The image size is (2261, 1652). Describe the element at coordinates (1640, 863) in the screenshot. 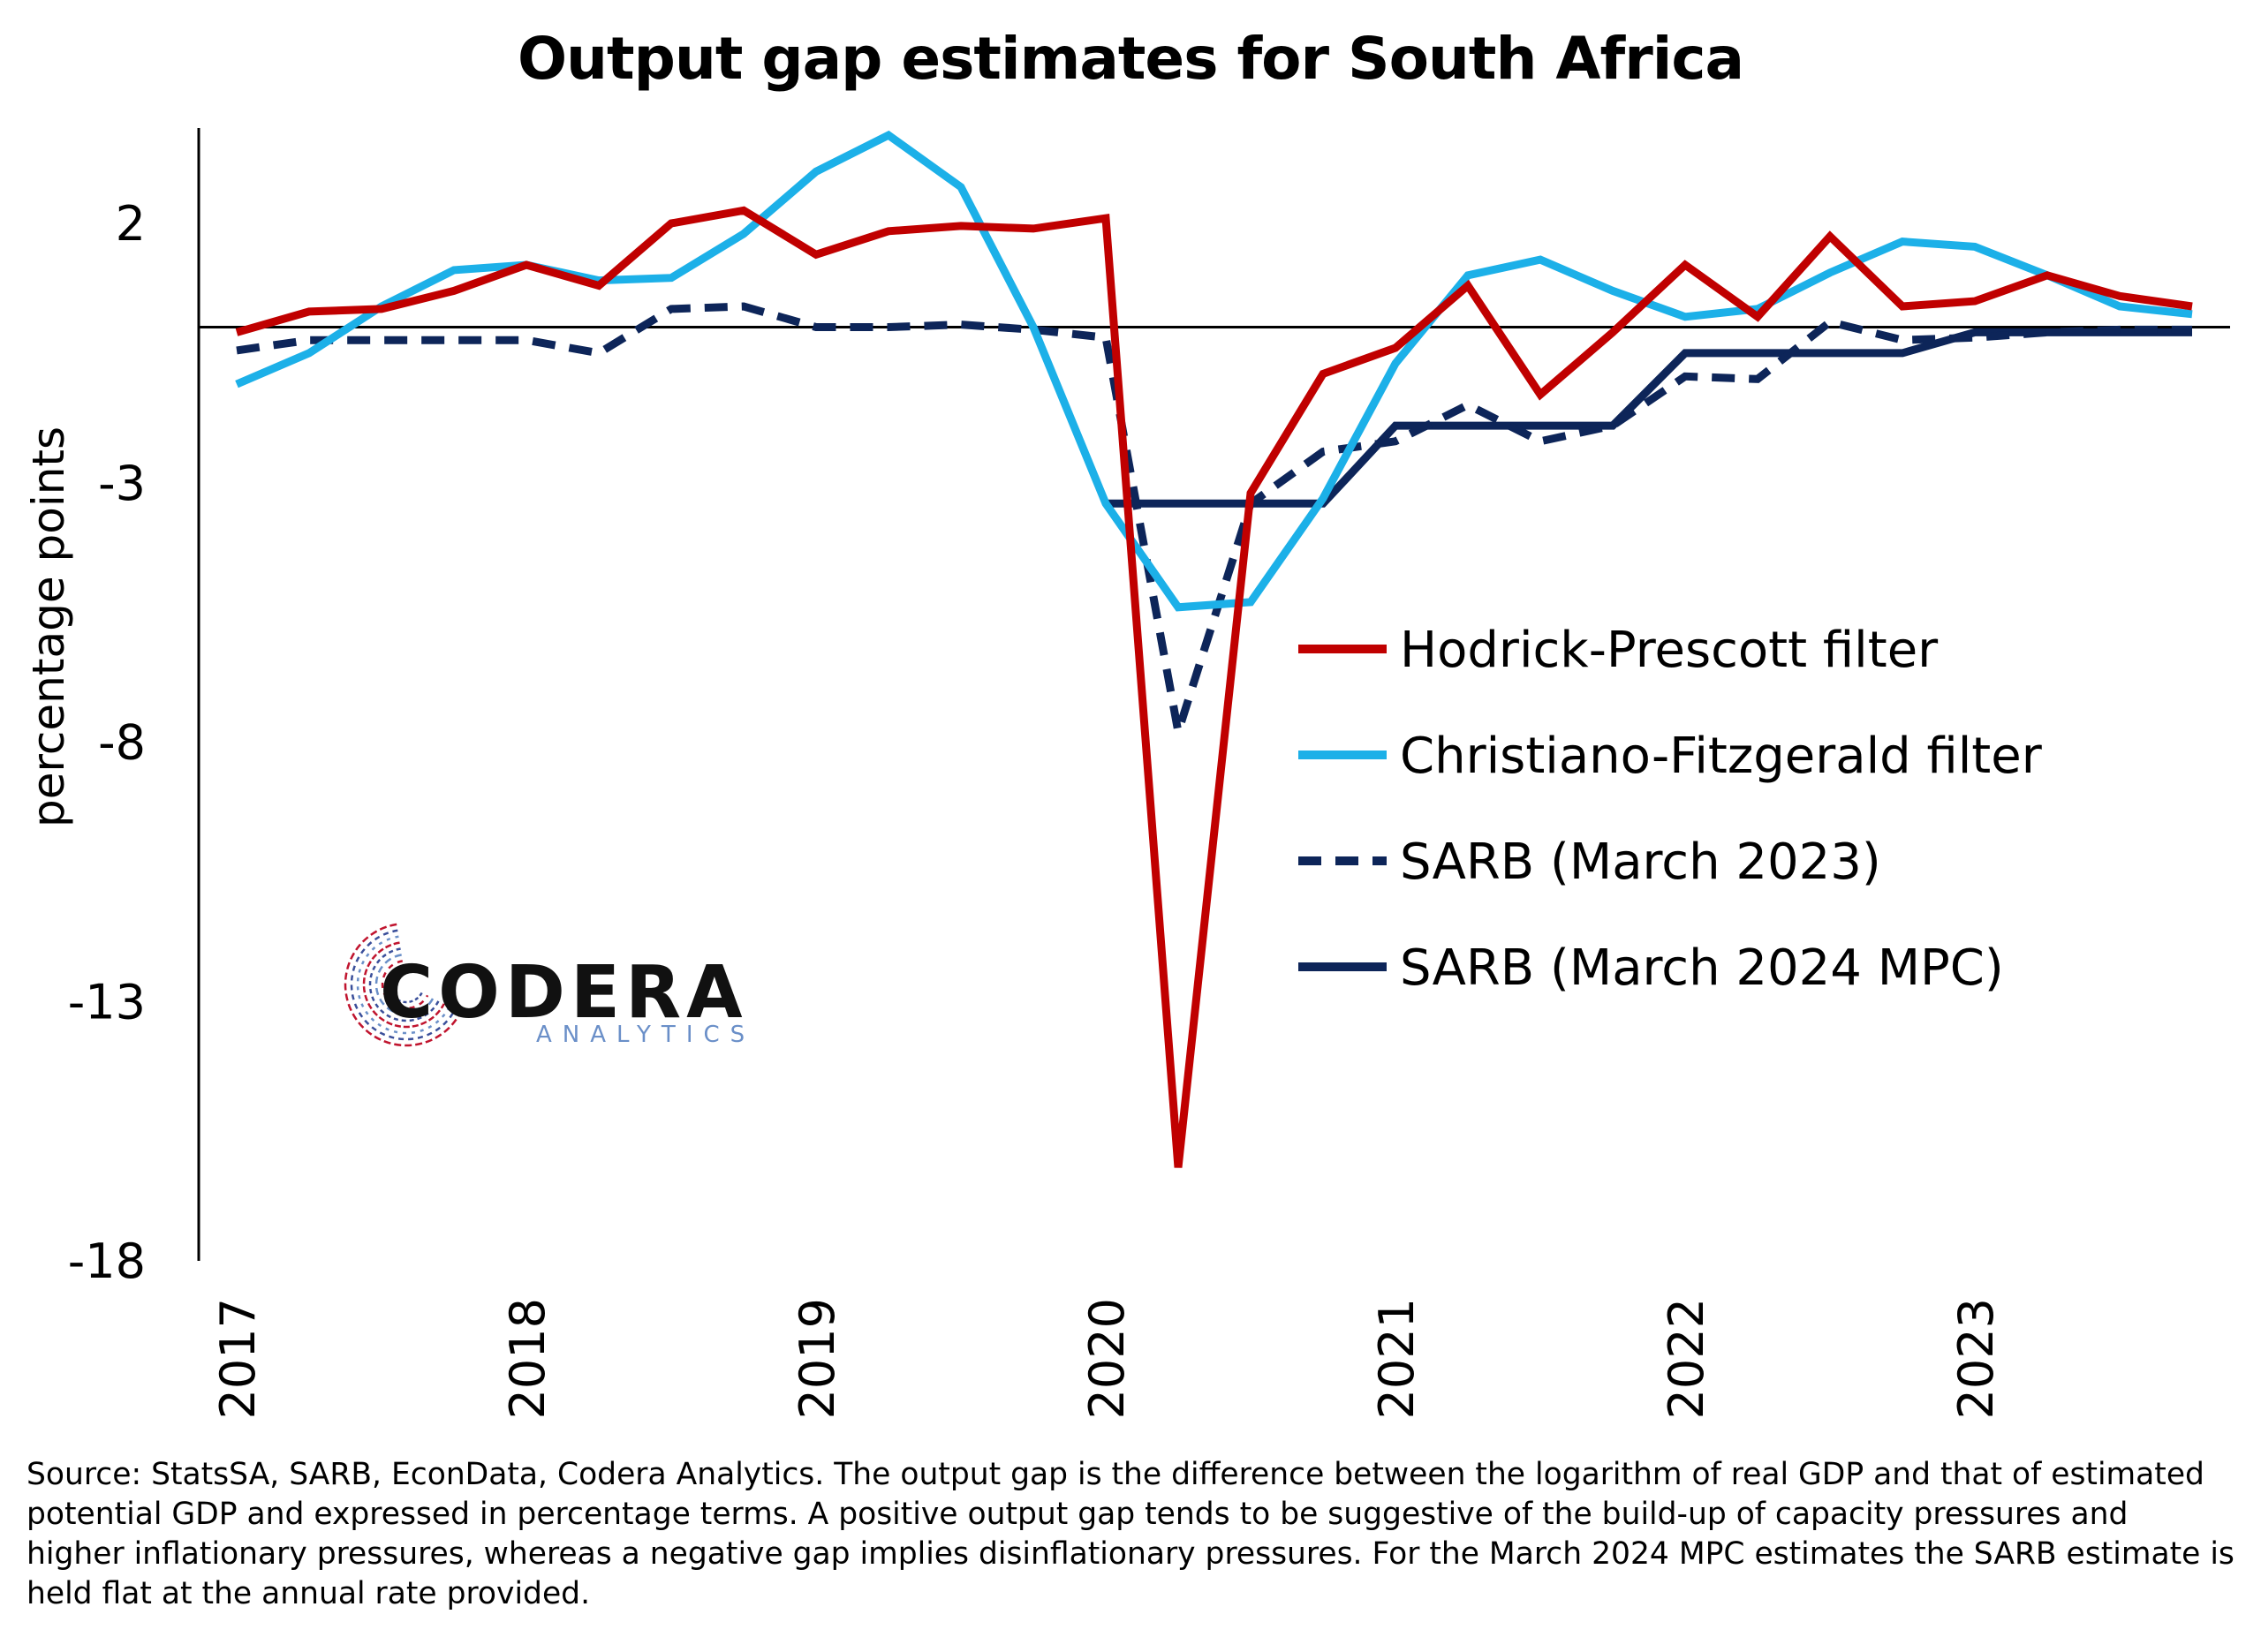

I see `legend-label: SARB (March 2023)` at that location.